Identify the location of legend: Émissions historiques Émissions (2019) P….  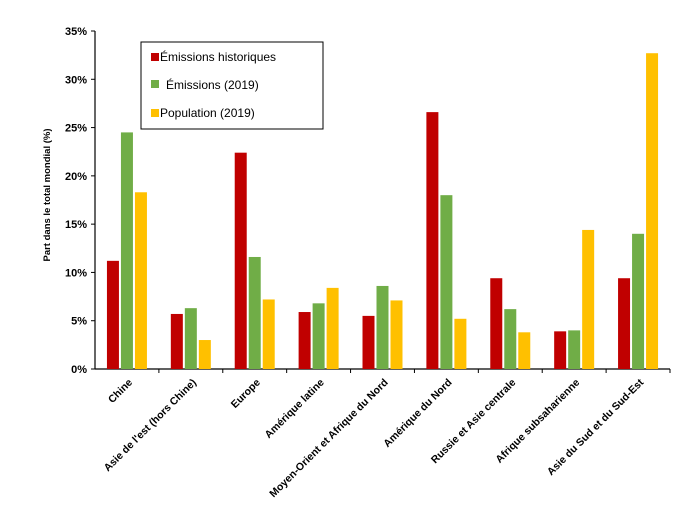
(232, 85).